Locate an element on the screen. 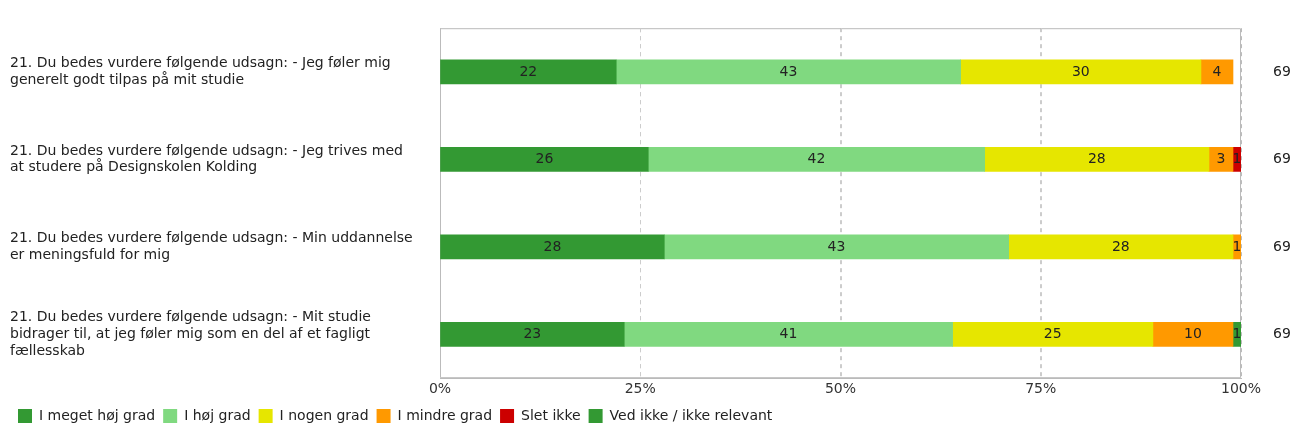 This screenshot has height=433, width=1311. data-label: 26 is located at coordinates (544, 158).